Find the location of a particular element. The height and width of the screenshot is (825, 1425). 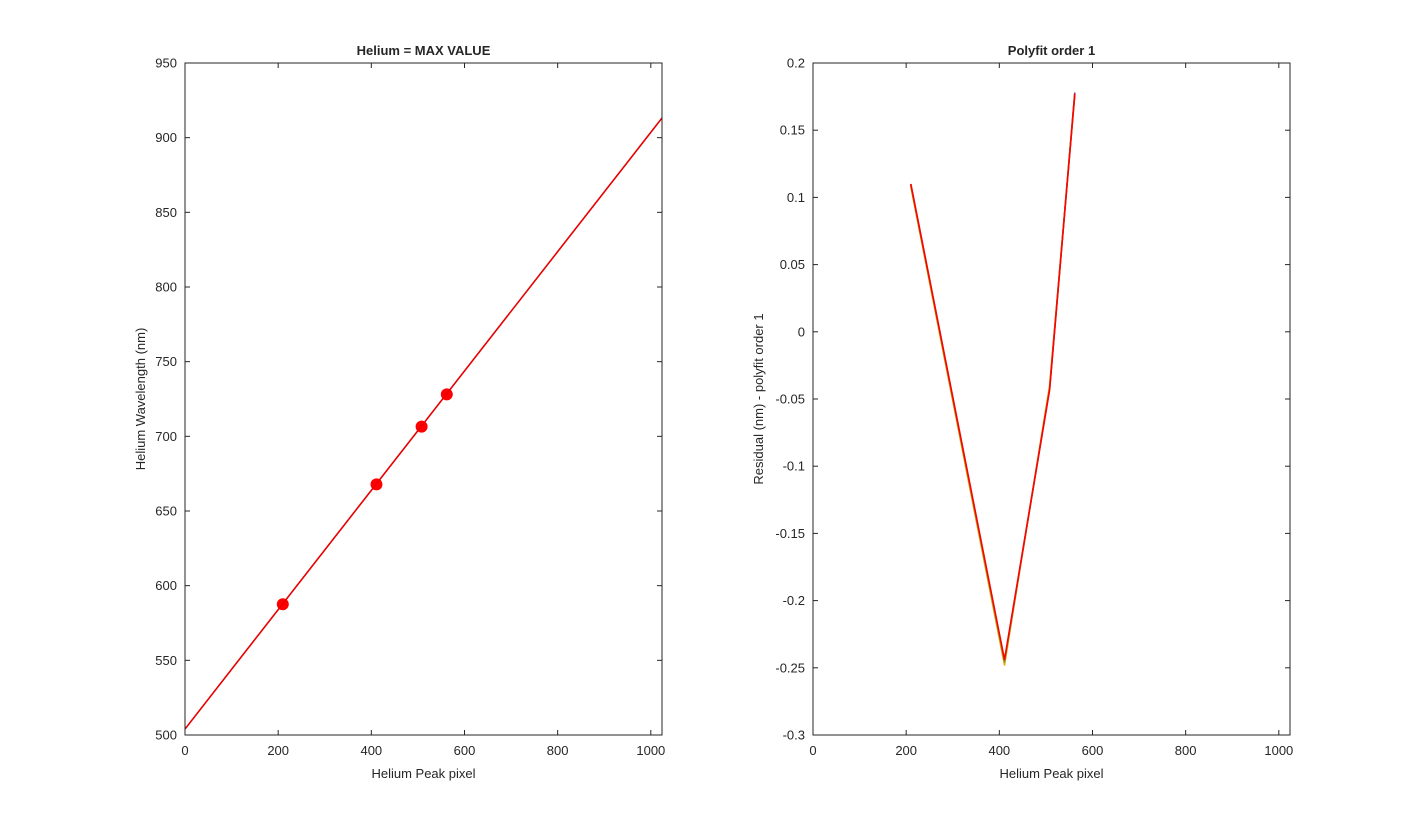

y-tick-label: 700 is located at coordinates (166, 436).